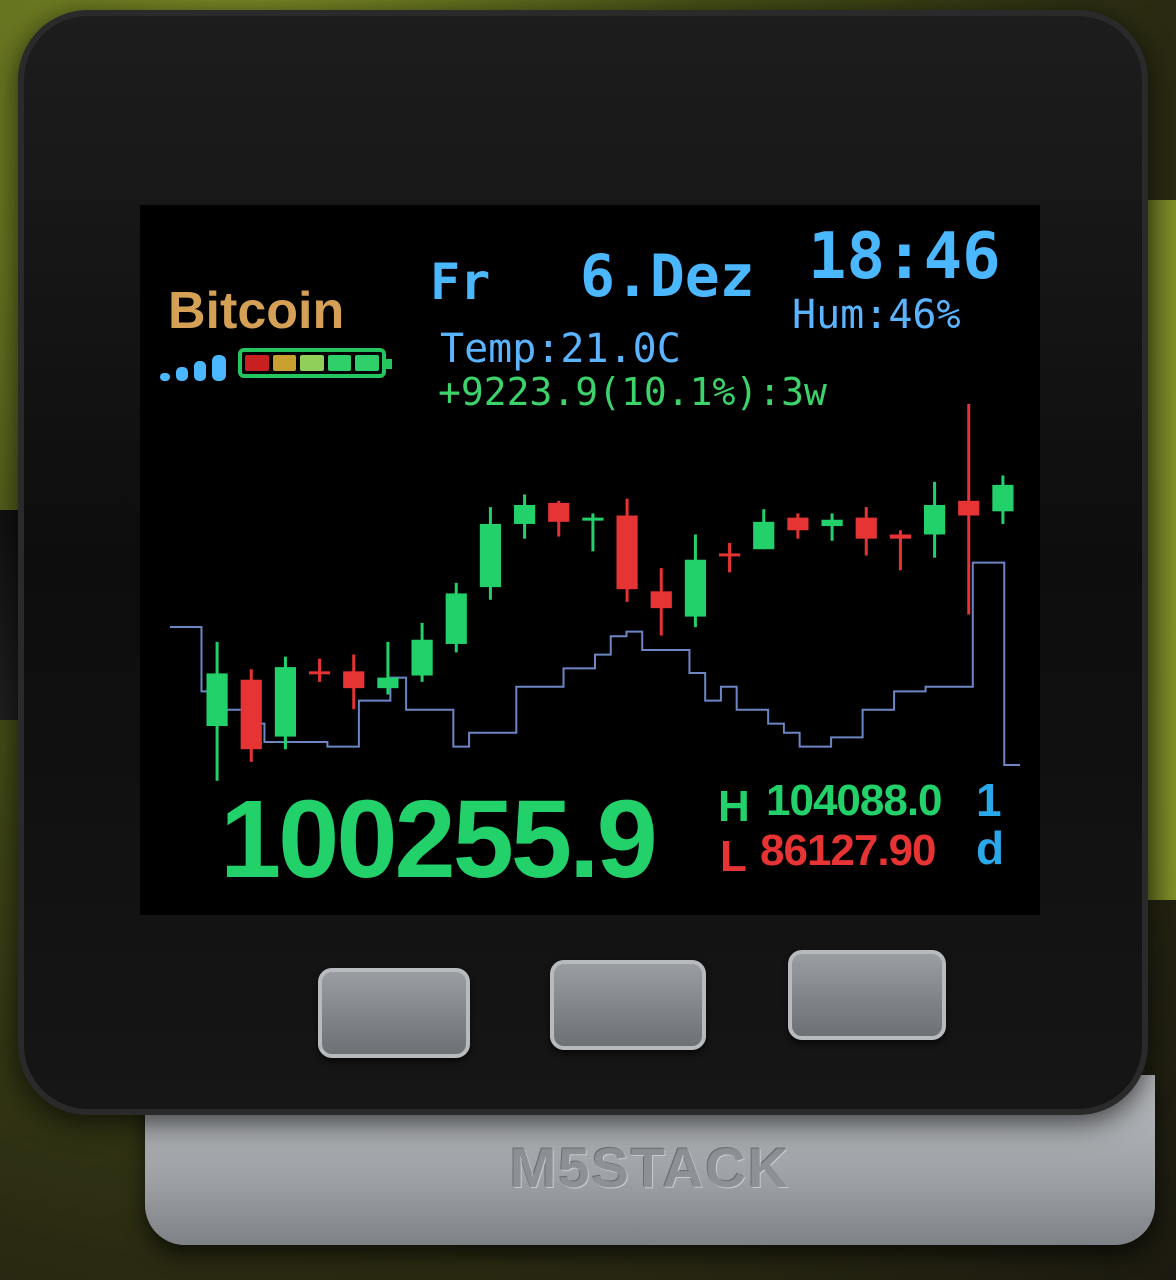  I want to click on period-number: 1, so click(989, 800).